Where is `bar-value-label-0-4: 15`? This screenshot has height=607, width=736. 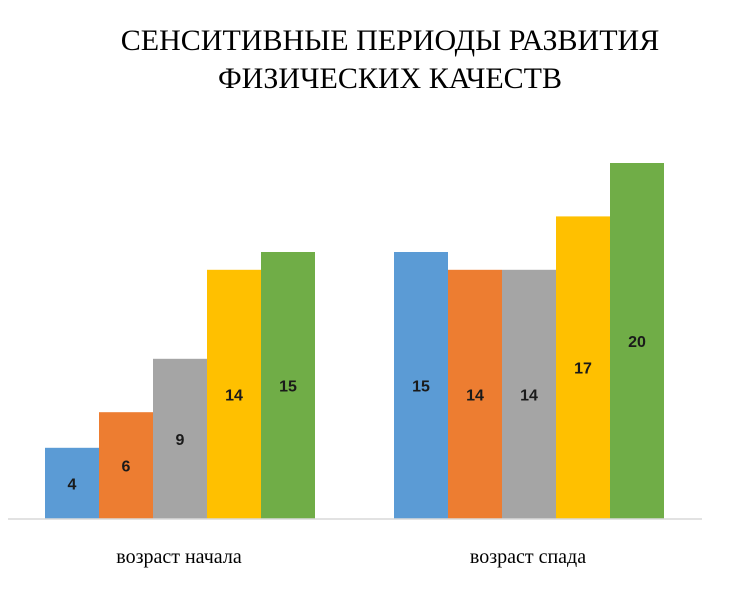
bar-value-label-0-4: 15 is located at coordinates (288, 387).